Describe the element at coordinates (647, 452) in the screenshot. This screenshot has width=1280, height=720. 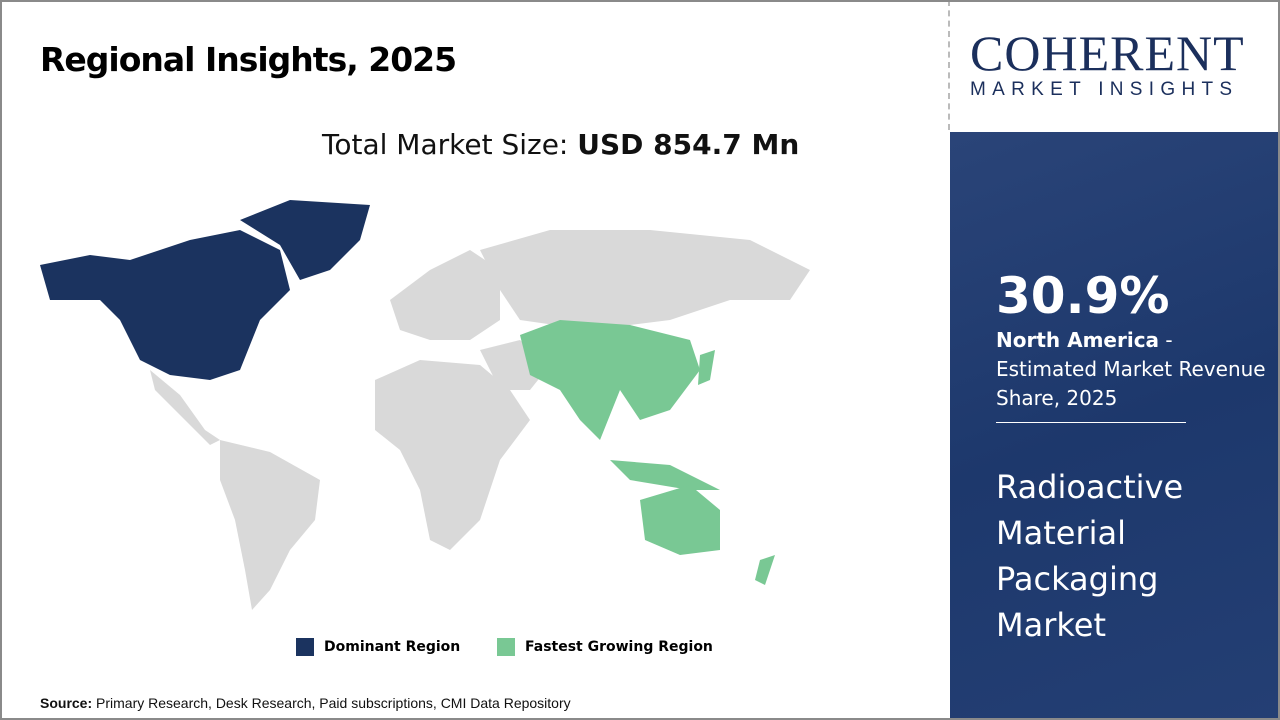
I see `fastest-growing-region-asia-pacific` at that location.